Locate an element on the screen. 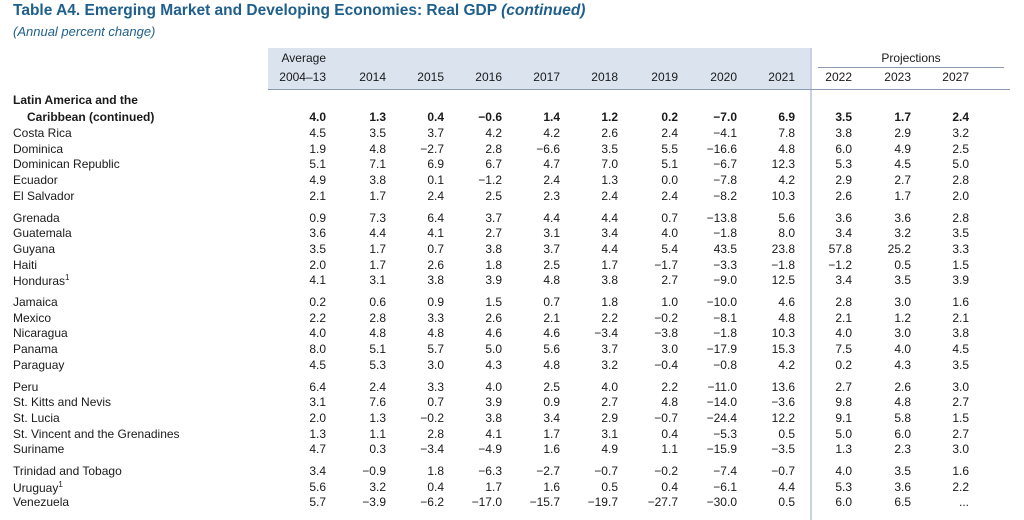  table-cell: −2.7 is located at coordinates (548, 471).